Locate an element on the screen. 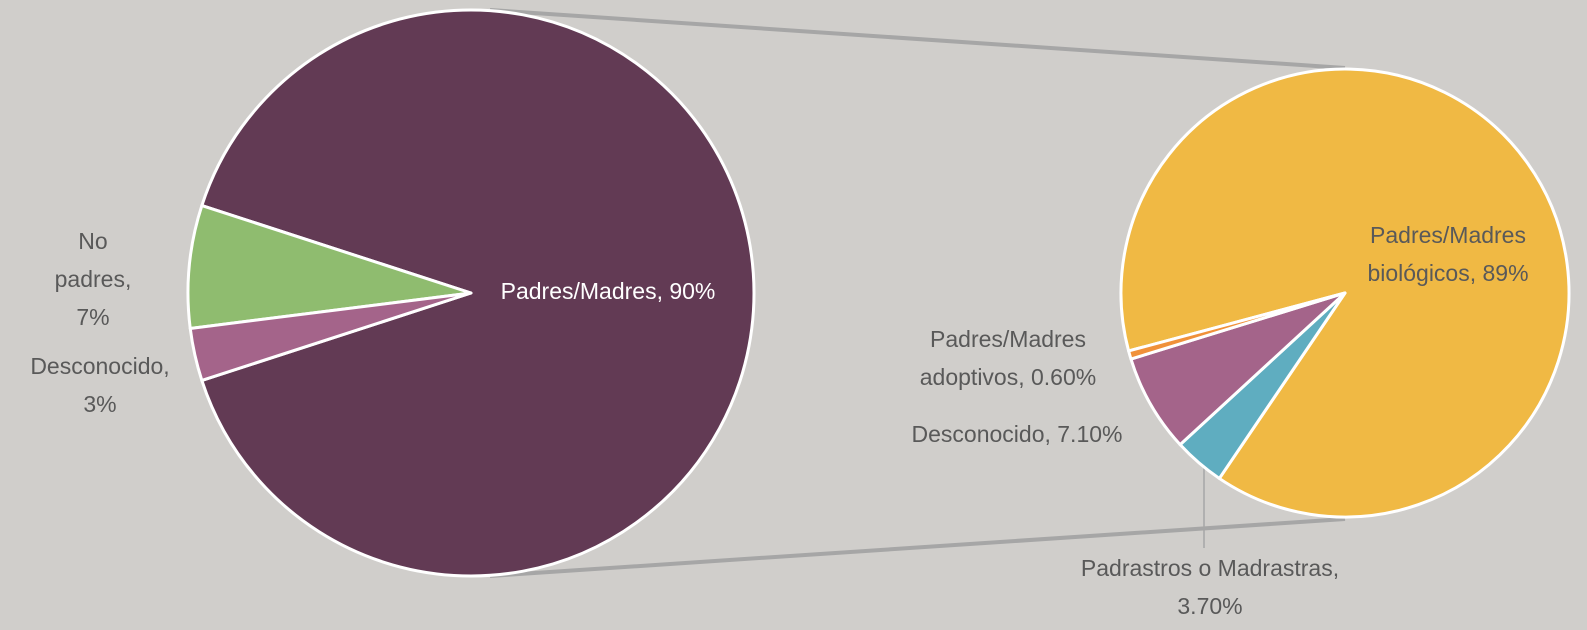 The image size is (1587, 630). data-label: padres, is located at coordinates (93, 279).